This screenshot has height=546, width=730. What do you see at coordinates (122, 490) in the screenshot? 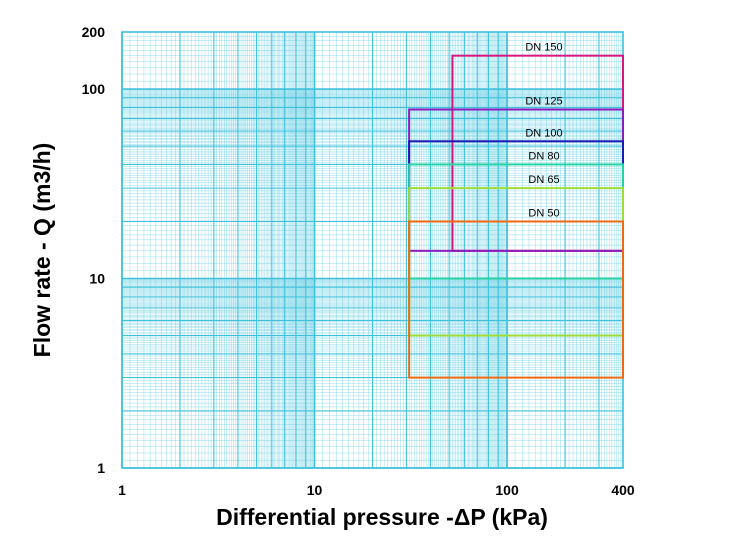
I see `x-tick-label: 1` at bounding box center [122, 490].